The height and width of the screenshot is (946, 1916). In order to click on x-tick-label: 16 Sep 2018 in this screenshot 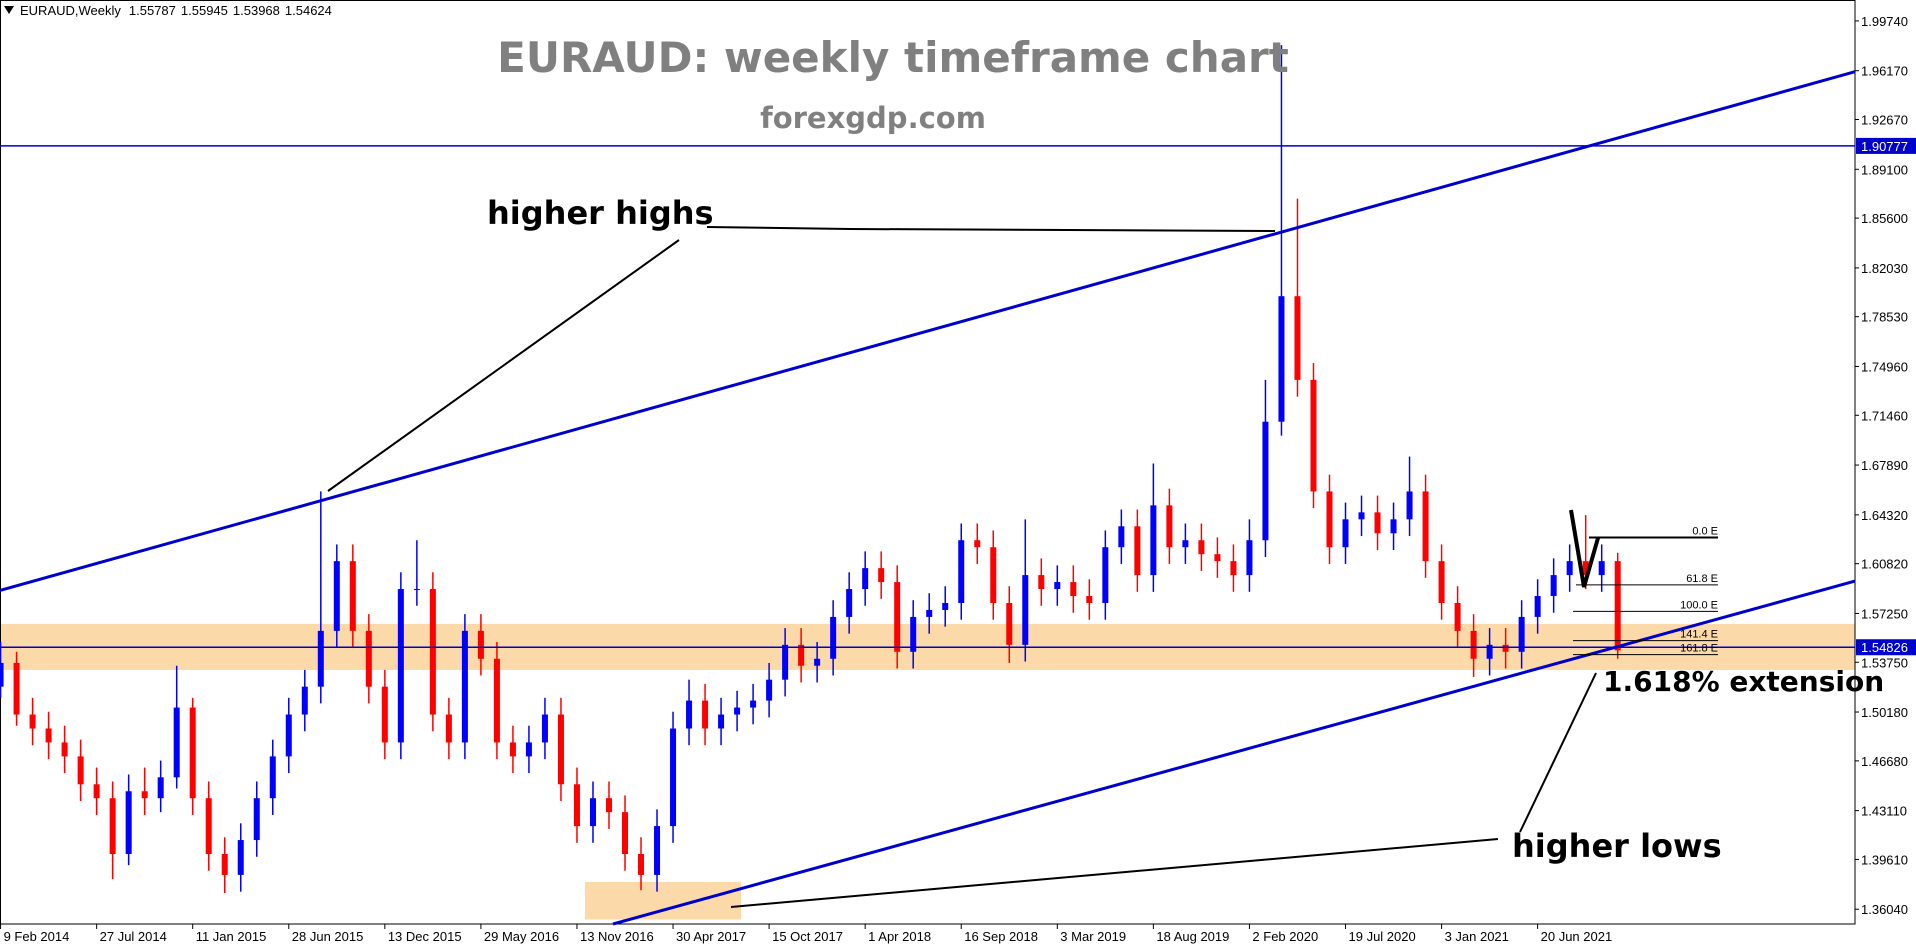, I will do `click(1001, 936)`.